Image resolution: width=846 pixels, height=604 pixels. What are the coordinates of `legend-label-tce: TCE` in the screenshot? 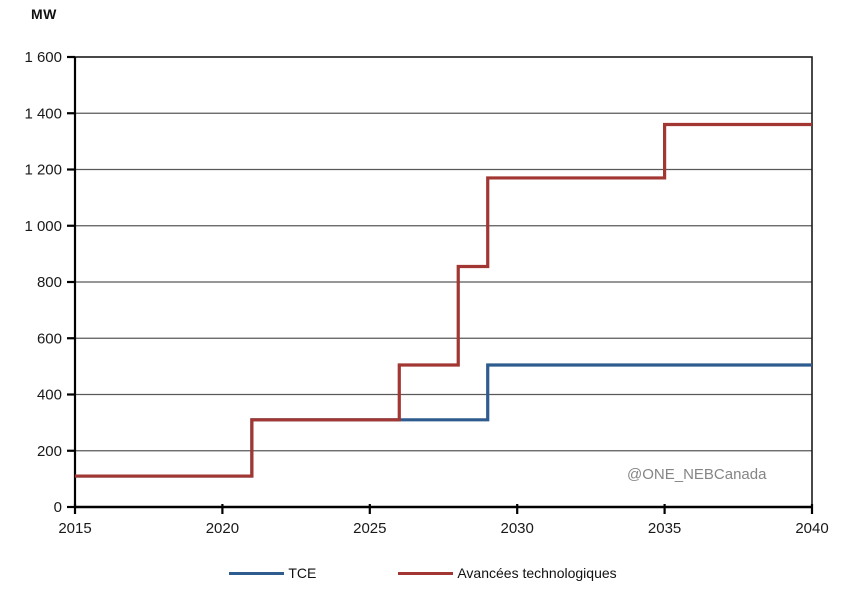 It's located at (302, 573).